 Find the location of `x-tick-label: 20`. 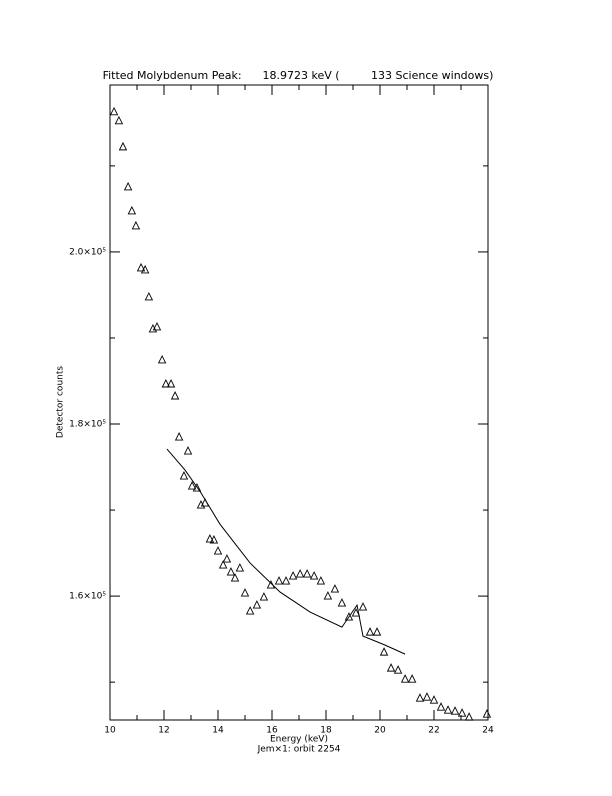

x-tick-label: 20 is located at coordinates (380, 731).